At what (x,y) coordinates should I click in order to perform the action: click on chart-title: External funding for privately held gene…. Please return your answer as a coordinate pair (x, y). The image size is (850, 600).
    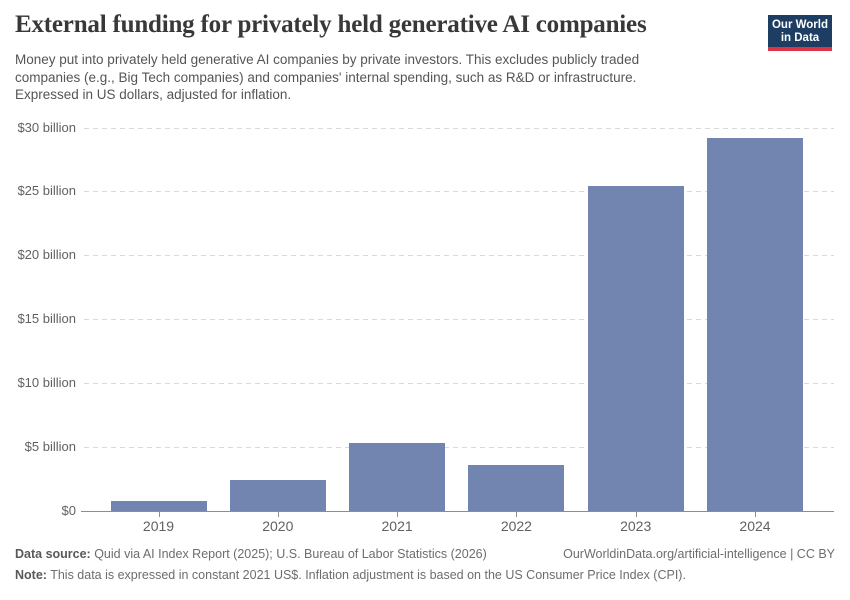
    Looking at the image, I should click on (331, 24).